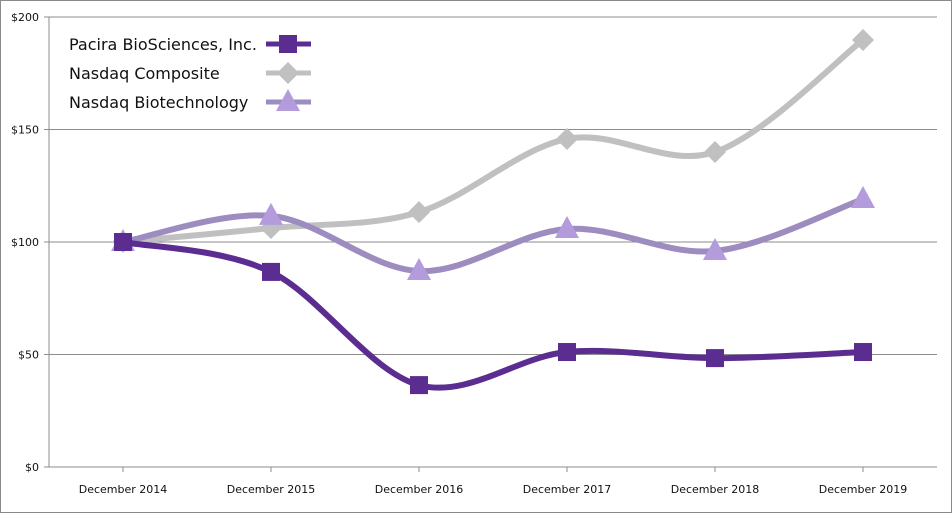  I want to click on legend-label: Nasdaq Biotechnology, so click(158, 102).